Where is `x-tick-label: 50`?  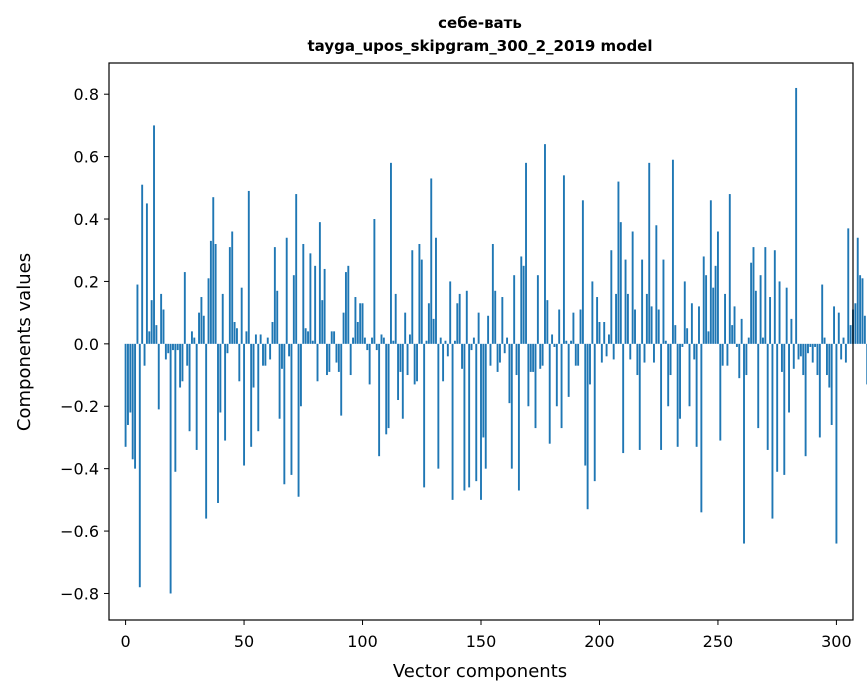 x-tick-label: 50 is located at coordinates (244, 641).